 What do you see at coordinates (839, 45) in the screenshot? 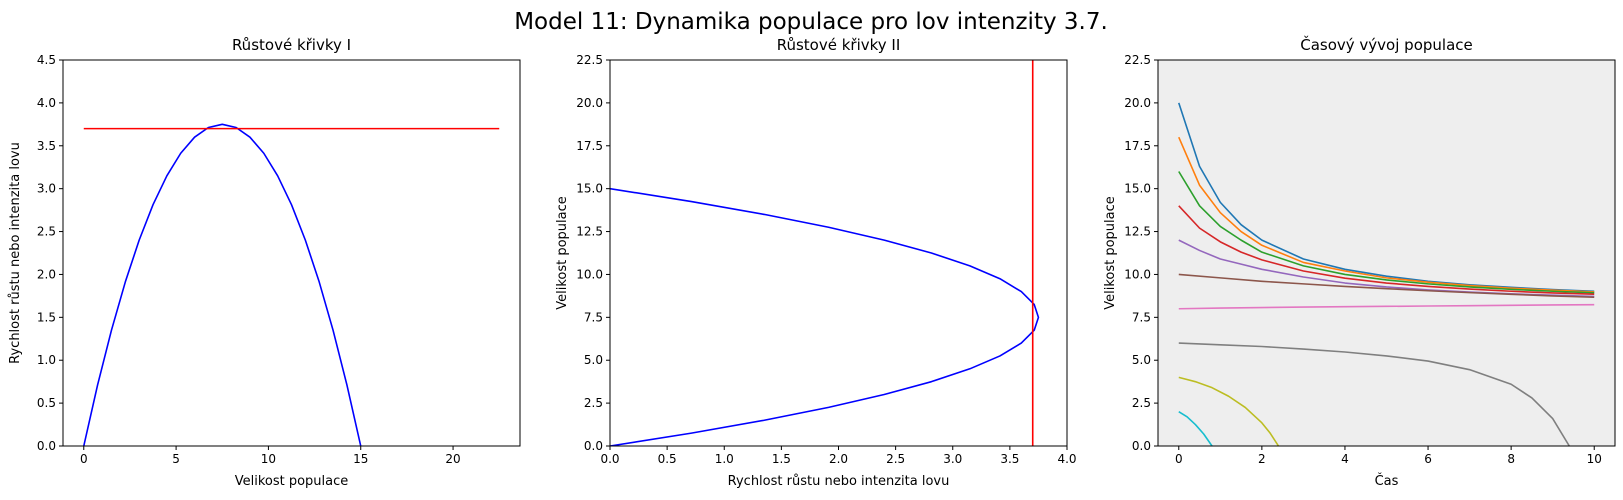
I see `chart-title: Růstové křivky II` at bounding box center [839, 45].